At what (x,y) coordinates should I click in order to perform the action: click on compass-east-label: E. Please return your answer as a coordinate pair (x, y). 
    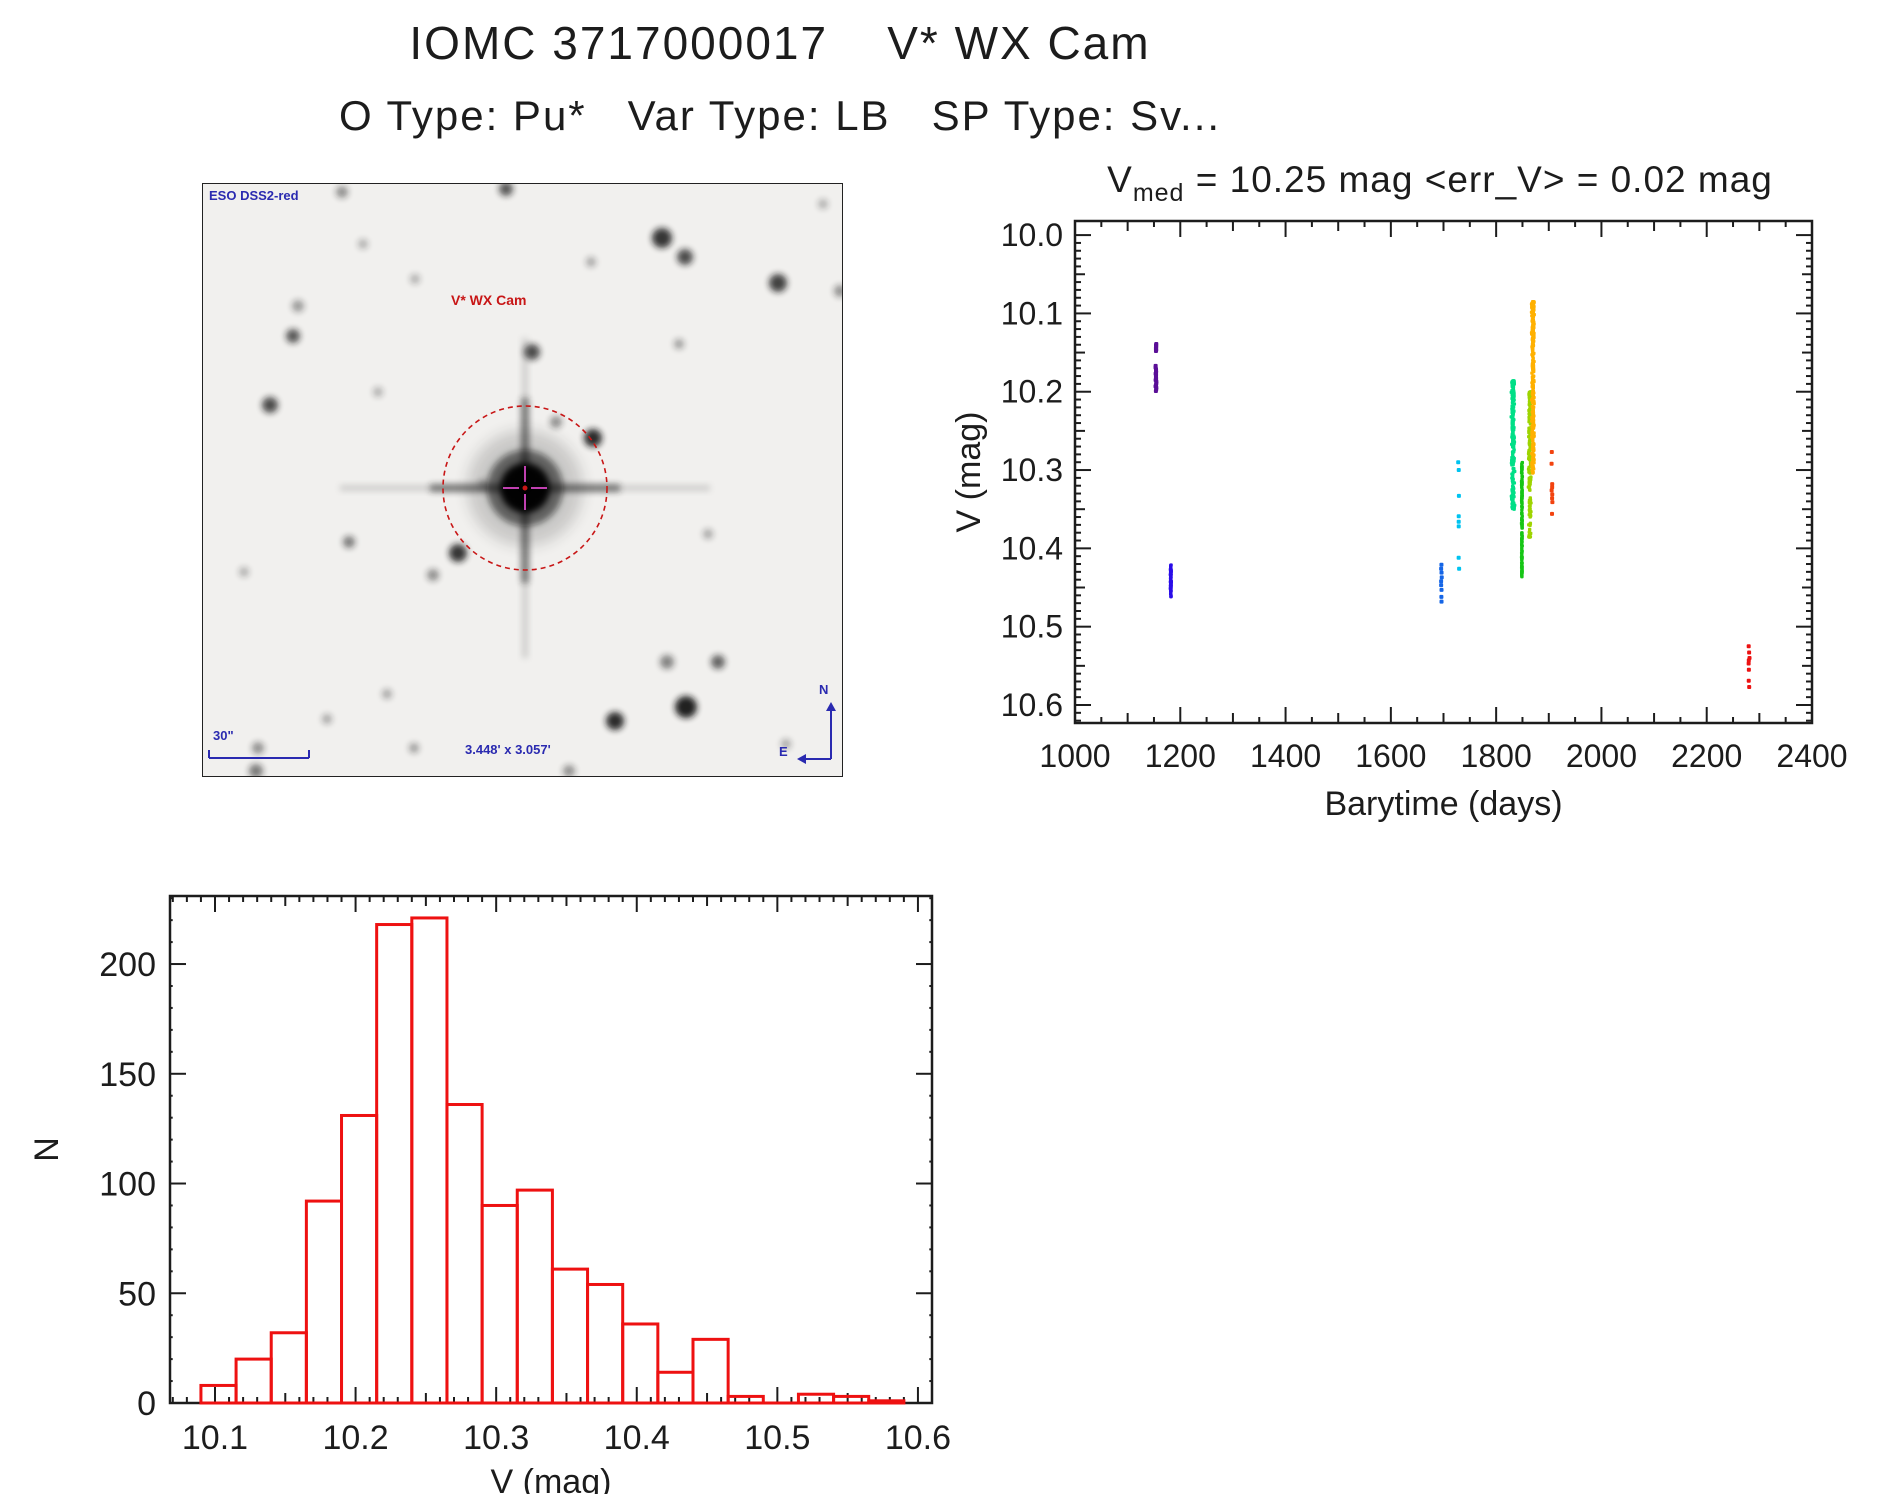
    Looking at the image, I should click on (783, 751).